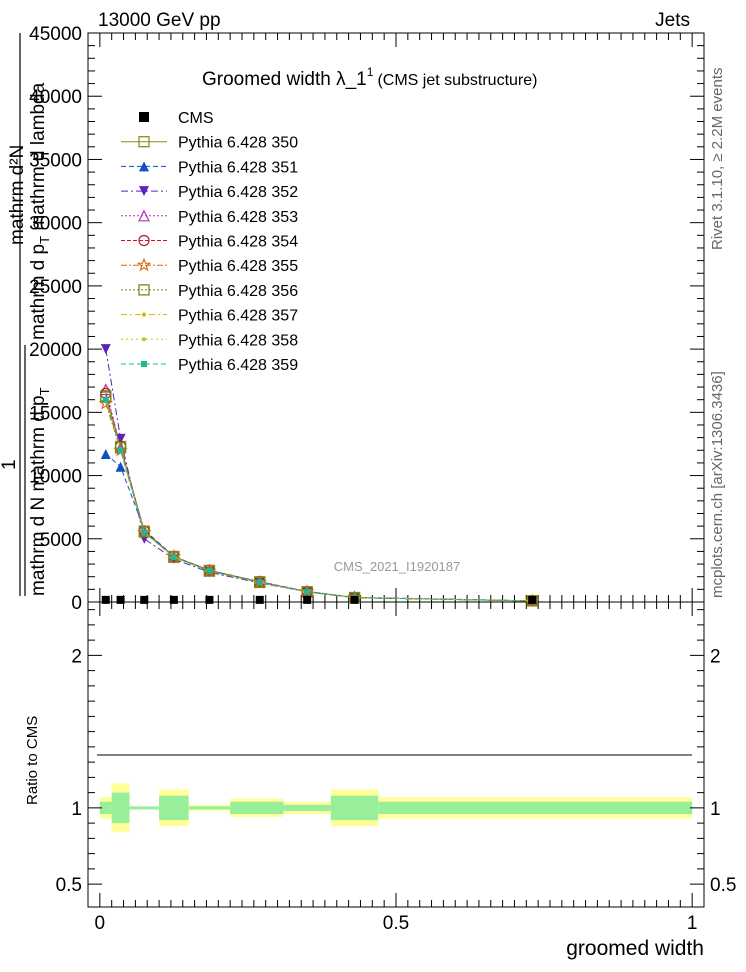 This screenshot has width=746, height=972. What do you see at coordinates (144, 117) in the screenshot?
I see `legend-marker-cms` at bounding box center [144, 117].